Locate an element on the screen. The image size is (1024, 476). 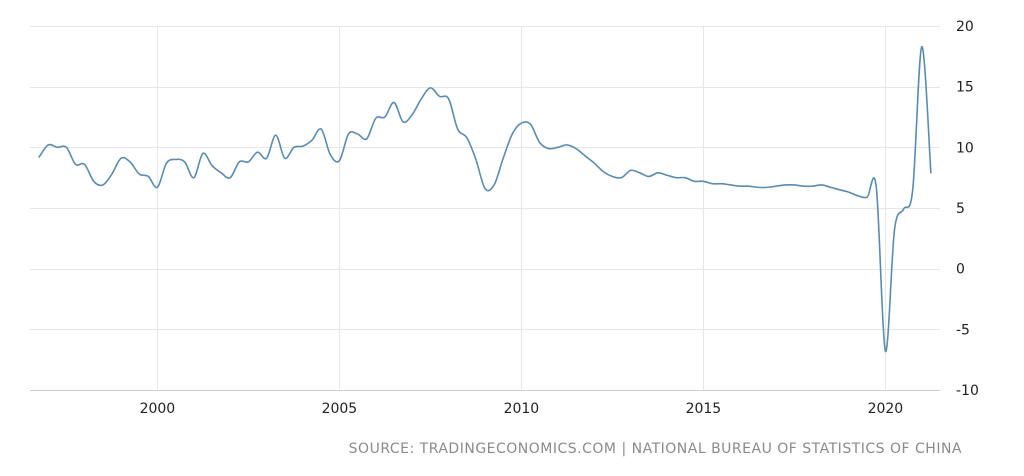
y-tick-label: -10 is located at coordinates (967, 391).